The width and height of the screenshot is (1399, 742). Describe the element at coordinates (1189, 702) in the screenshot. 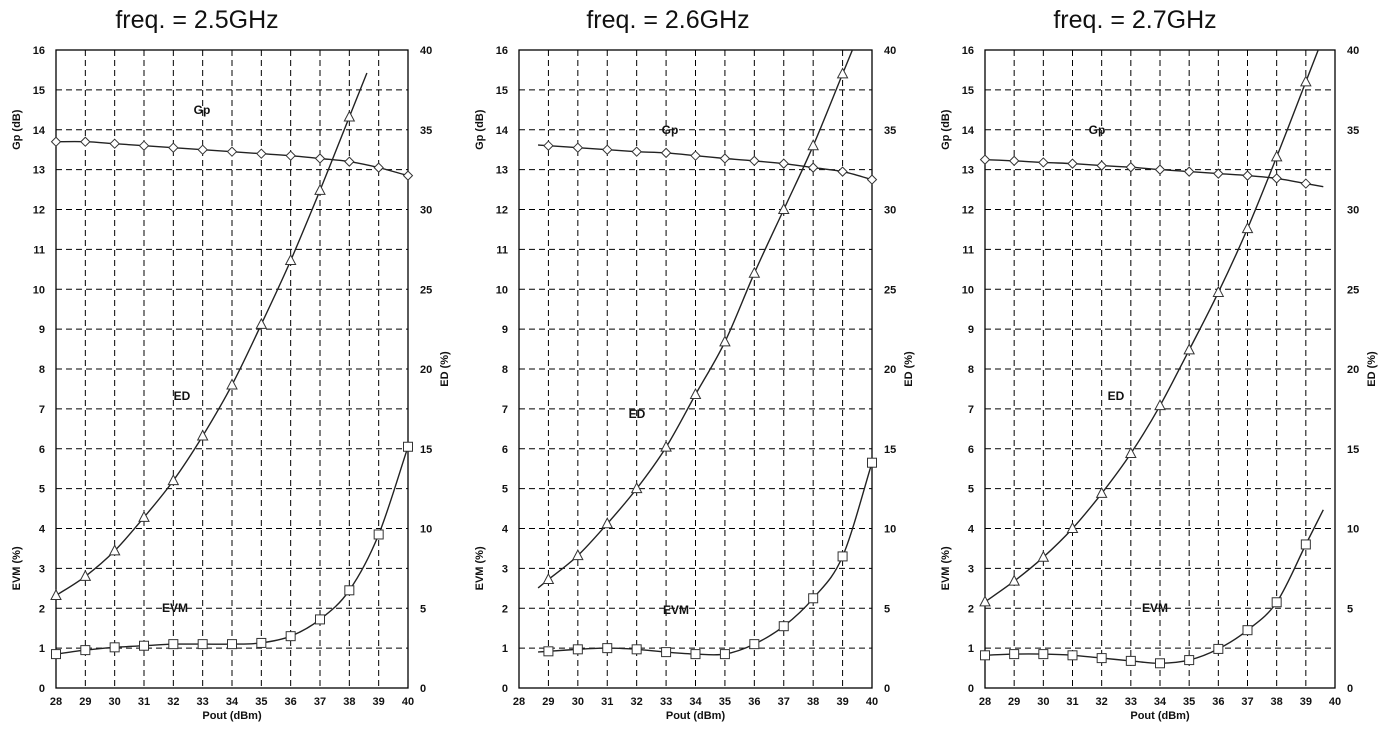

I see `x-tick-label: 35` at that location.